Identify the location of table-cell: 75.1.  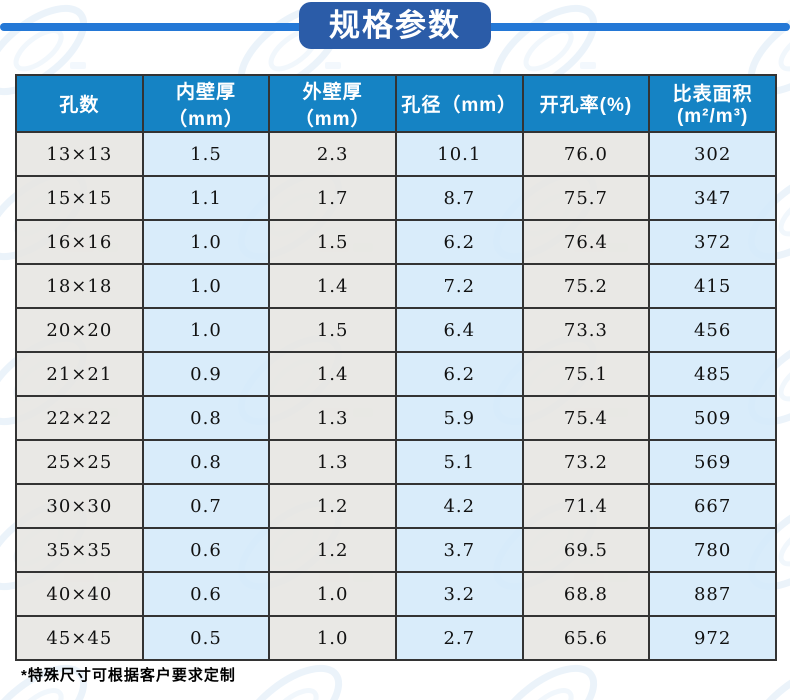
(586, 374).